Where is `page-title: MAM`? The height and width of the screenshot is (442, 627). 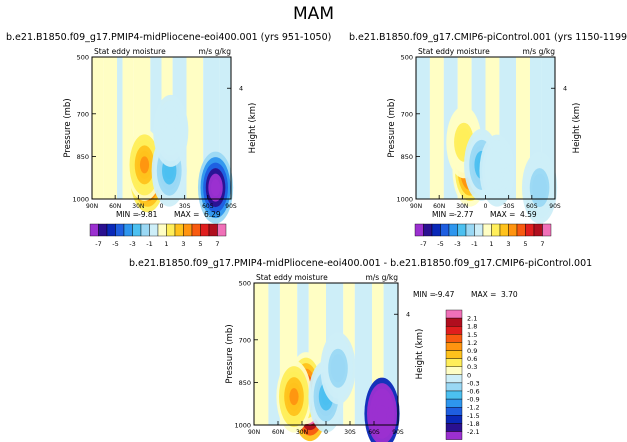
page-title: MAM is located at coordinates (313, 14).